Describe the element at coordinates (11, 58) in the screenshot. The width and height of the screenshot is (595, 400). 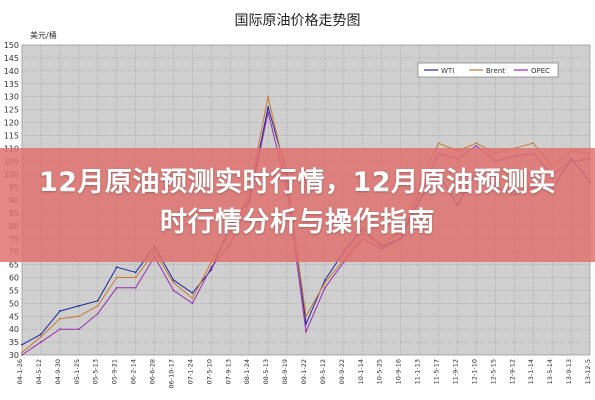
I see `y-tick-label: 145` at that location.